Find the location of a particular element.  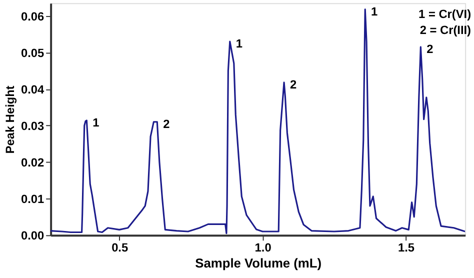

y-tick-label: 0.05 is located at coordinates (33, 53).